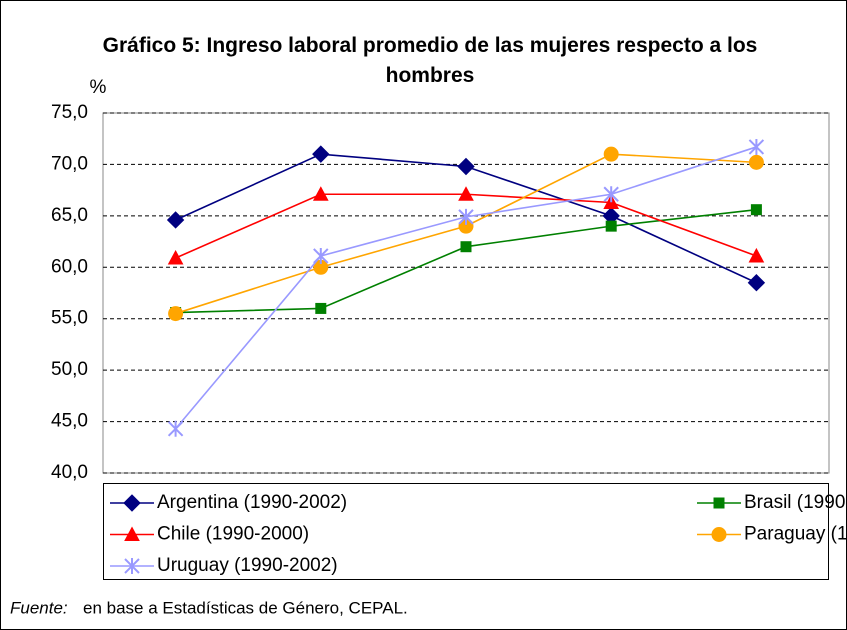 The height and width of the screenshot is (630, 847). Describe the element at coordinates (98, 87) in the screenshot. I see `y-axis-label: %` at that location.